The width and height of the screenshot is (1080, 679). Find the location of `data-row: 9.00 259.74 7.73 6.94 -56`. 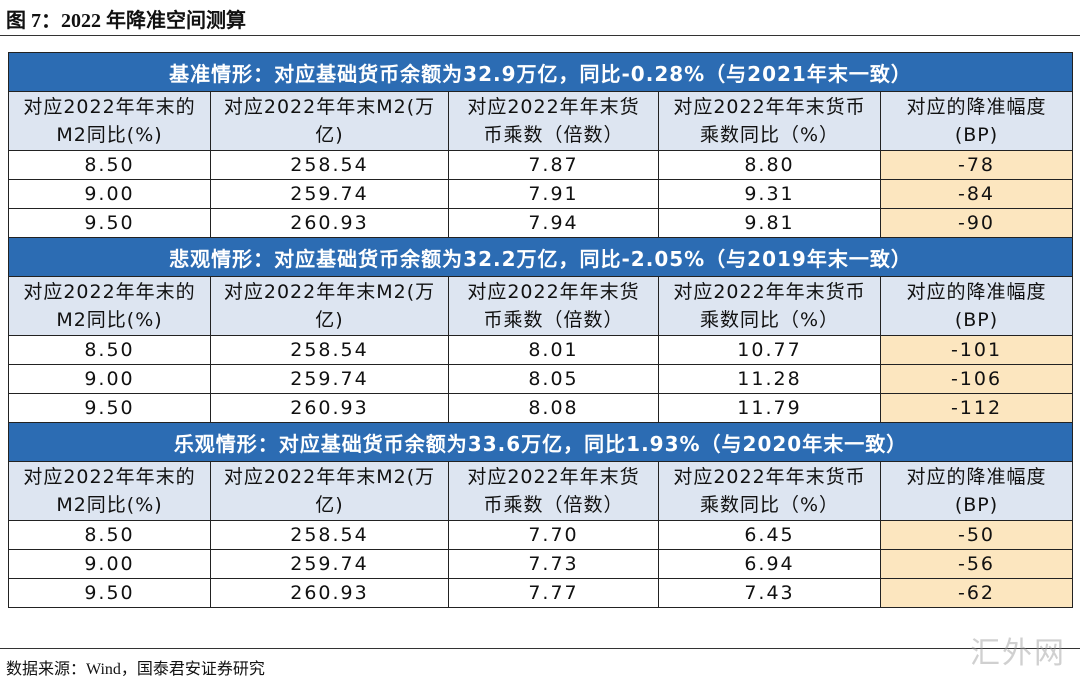

data-row: 9.00 259.74 7.73 6.94 -56 is located at coordinates (541, 564).